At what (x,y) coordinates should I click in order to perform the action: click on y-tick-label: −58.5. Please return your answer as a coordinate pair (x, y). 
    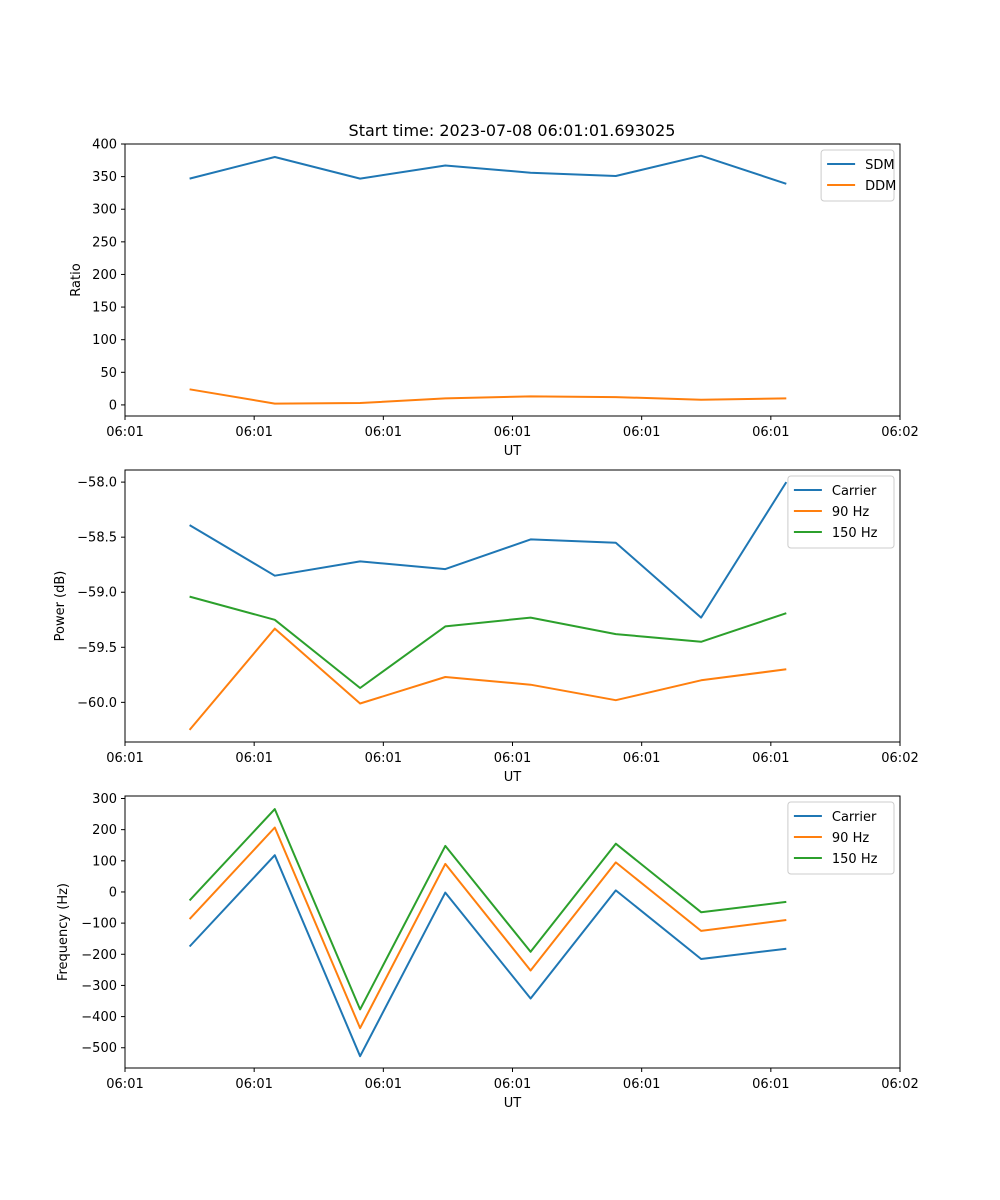
    Looking at the image, I should click on (97, 538).